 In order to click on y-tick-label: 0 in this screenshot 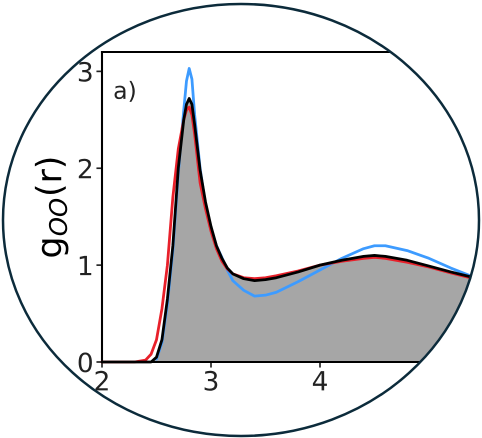, I will do `click(85, 362)`.